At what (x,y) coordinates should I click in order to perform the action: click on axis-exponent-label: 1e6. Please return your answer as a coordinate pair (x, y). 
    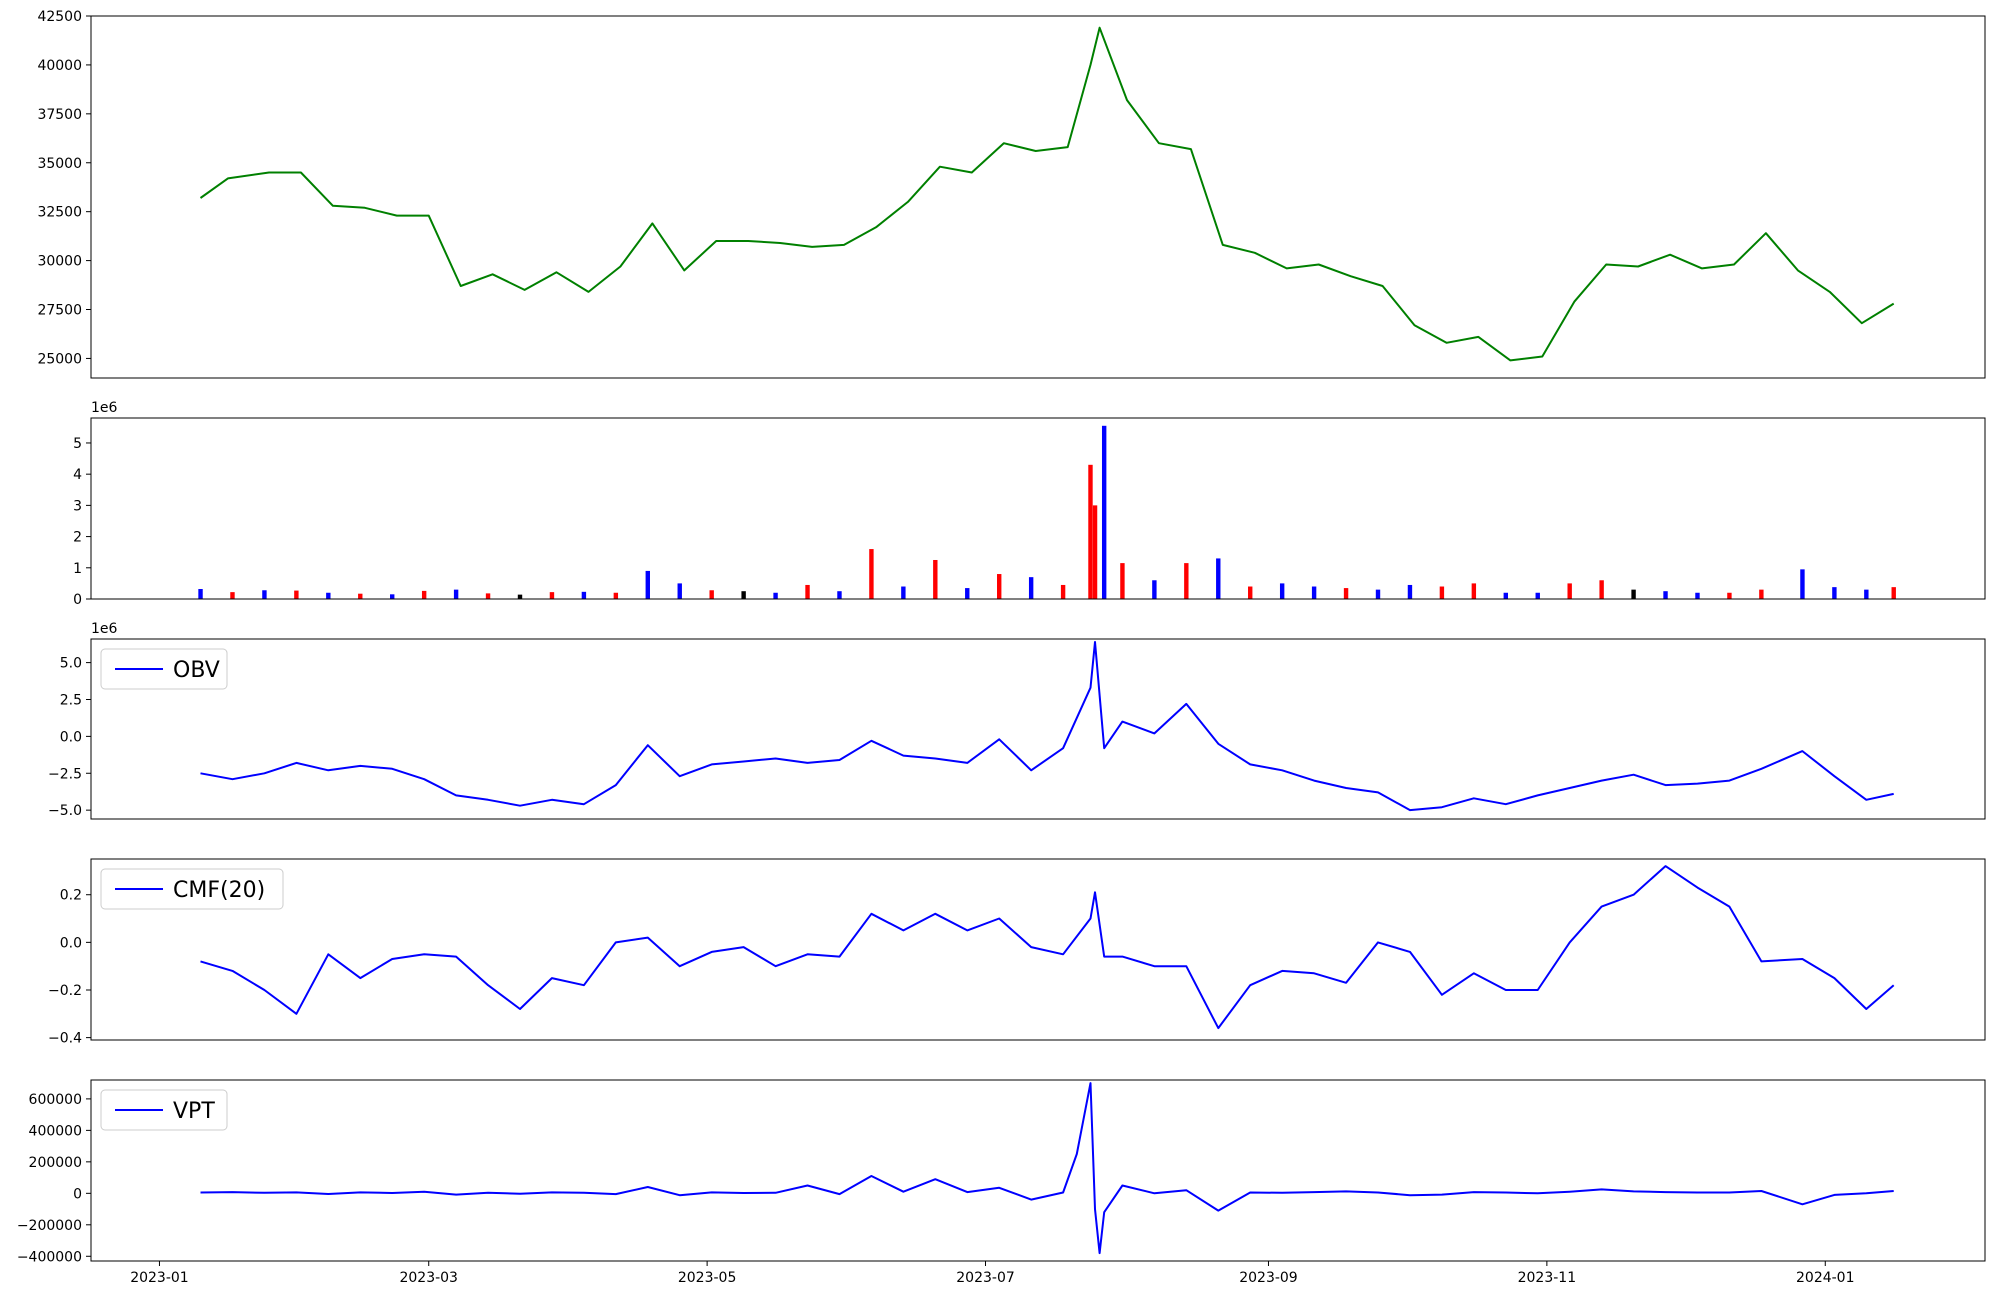
    Looking at the image, I should click on (104, 629).